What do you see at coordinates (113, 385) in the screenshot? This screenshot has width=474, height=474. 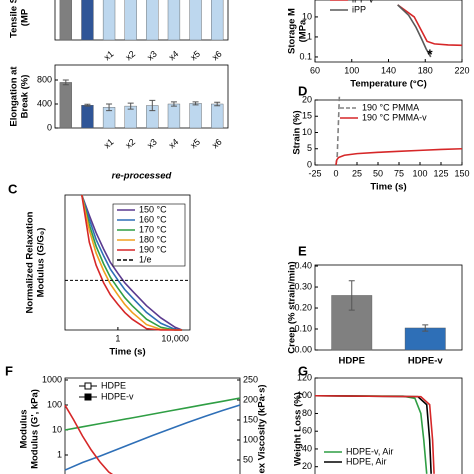 I see `legend-label: HDPE` at bounding box center [113, 385].